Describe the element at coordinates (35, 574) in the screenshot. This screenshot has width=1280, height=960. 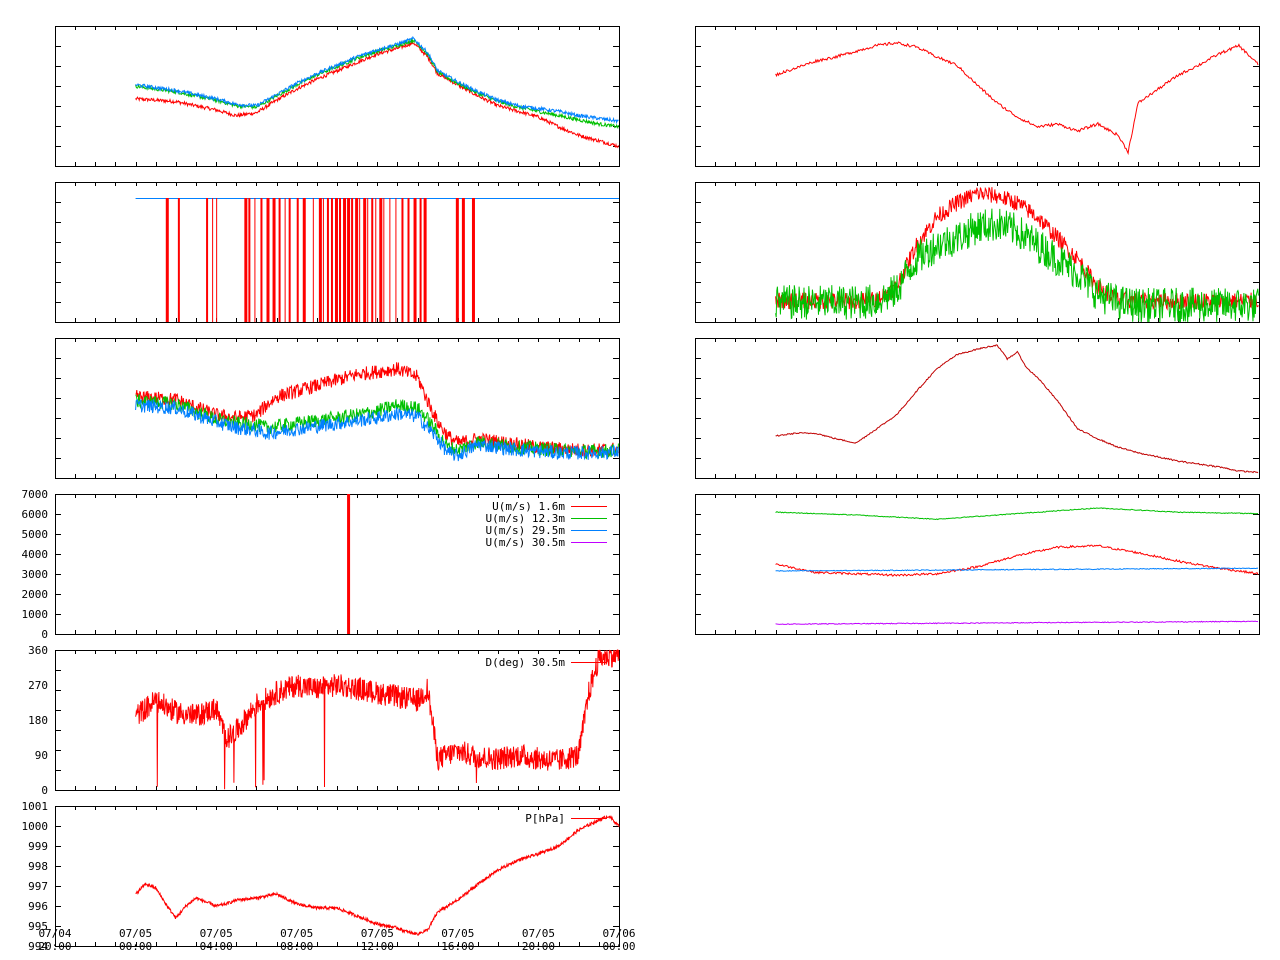
I see `y-tick-label: 3000` at that location.